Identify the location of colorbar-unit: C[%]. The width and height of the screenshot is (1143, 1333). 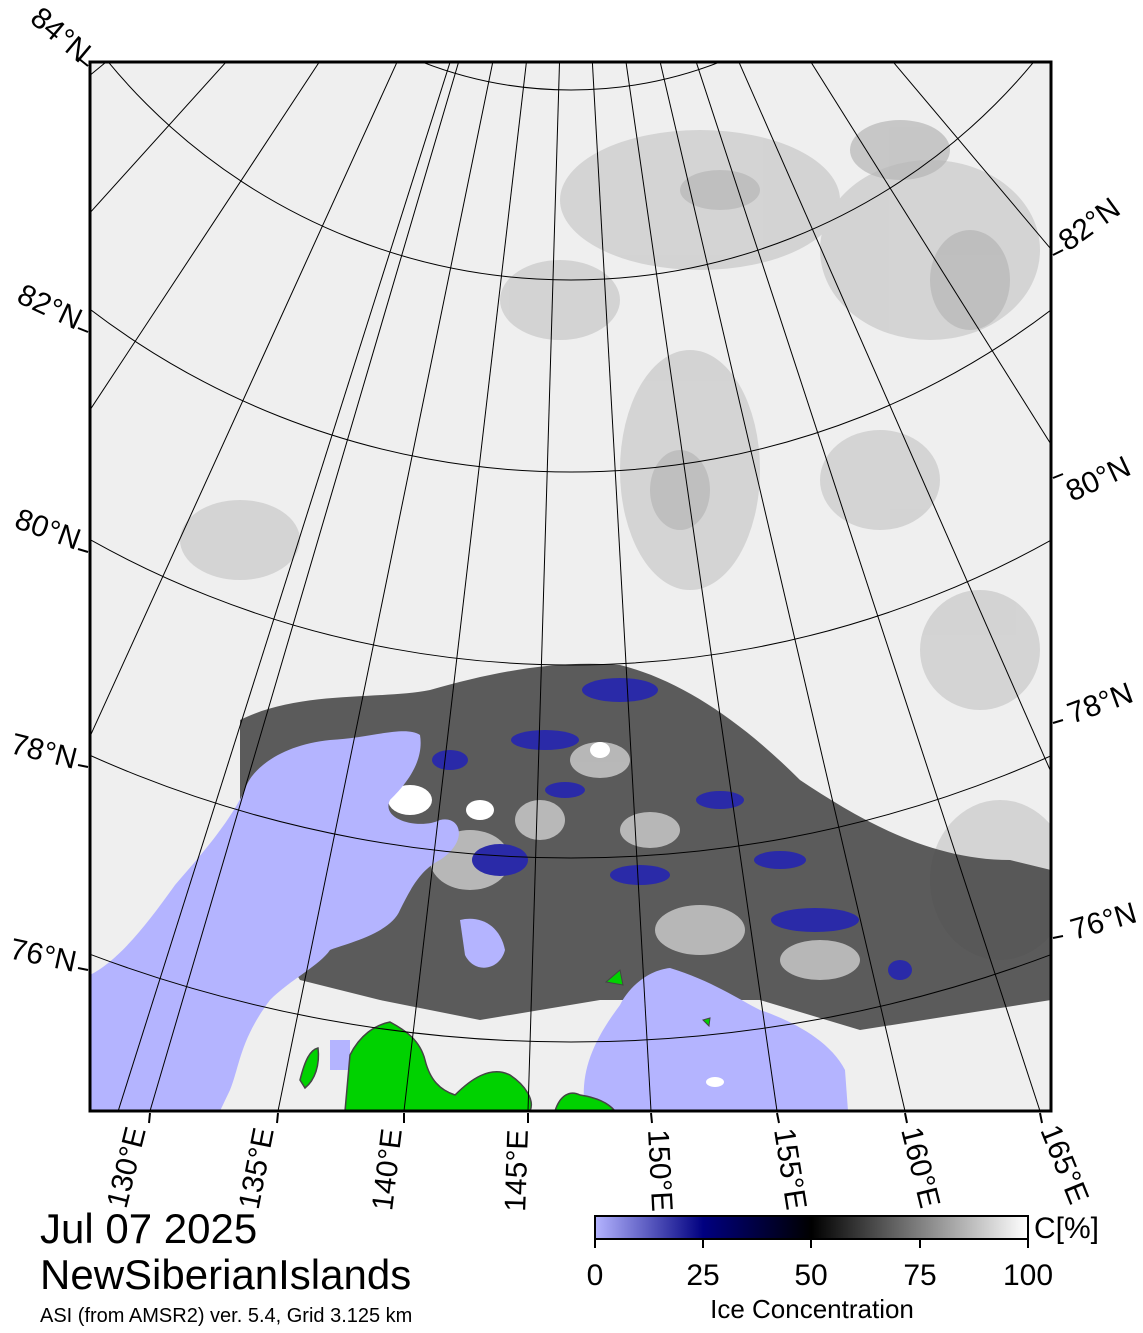
(1067, 1228).